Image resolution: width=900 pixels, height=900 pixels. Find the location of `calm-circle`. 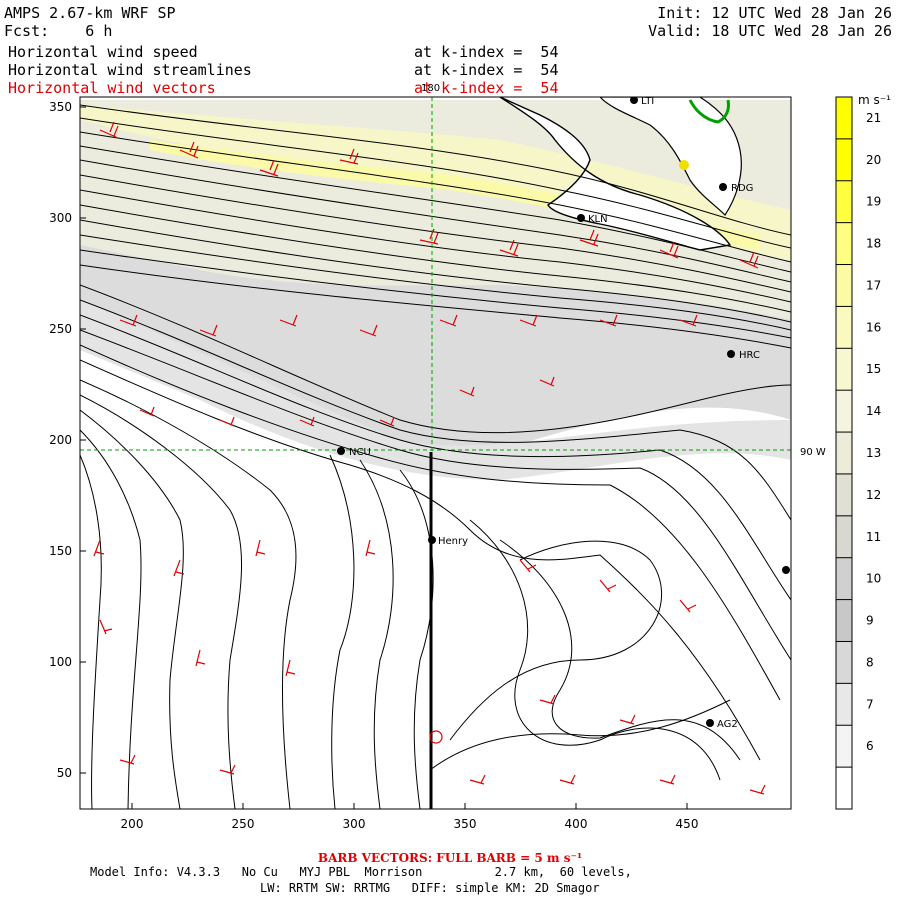

calm-circle is located at coordinates (436, 737).